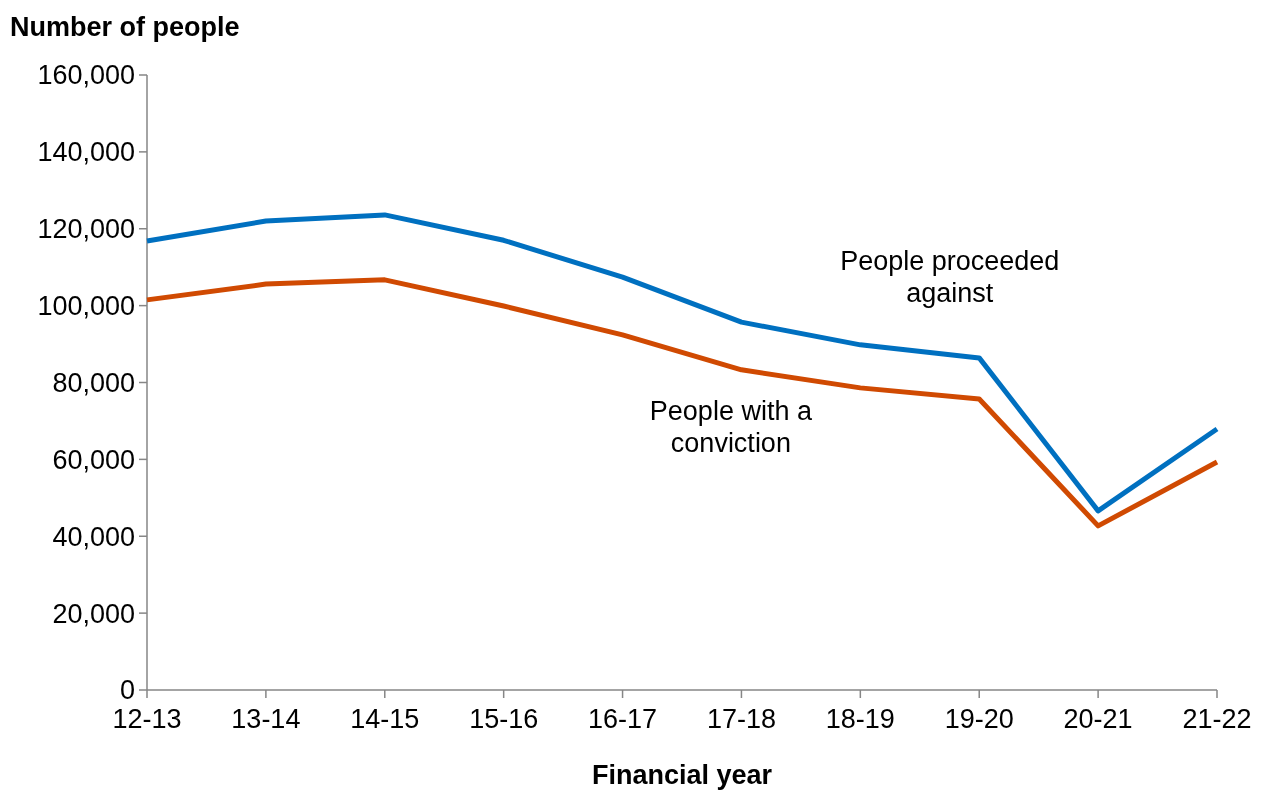 This screenshot has width=1272, height=790. Describe the element at coordinates (504, 719) in the screenshot. I see `x-tick-label: 15-16` at that location.